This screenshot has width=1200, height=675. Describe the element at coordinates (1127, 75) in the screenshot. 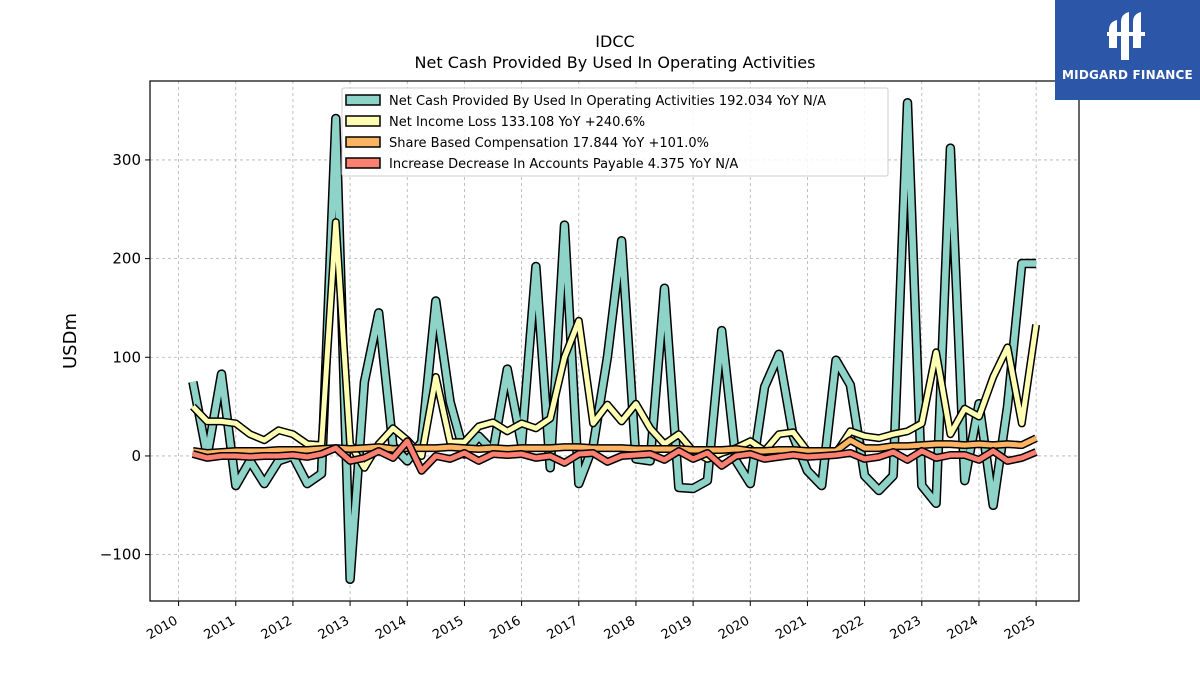

I see `brand-name: MIDGARD FINANCE` at that location.